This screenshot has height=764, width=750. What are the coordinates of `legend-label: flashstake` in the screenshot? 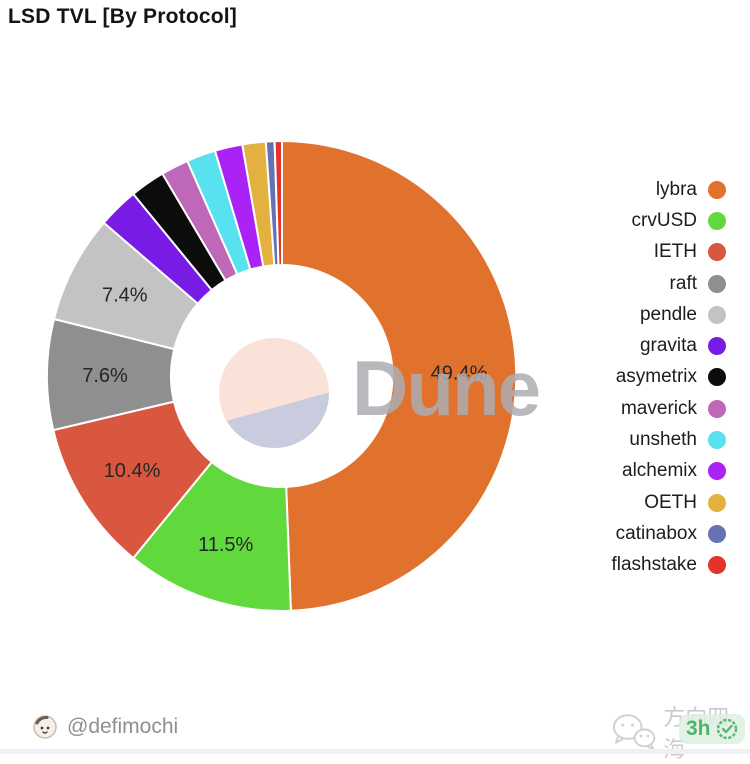 It's located at (654, 565).